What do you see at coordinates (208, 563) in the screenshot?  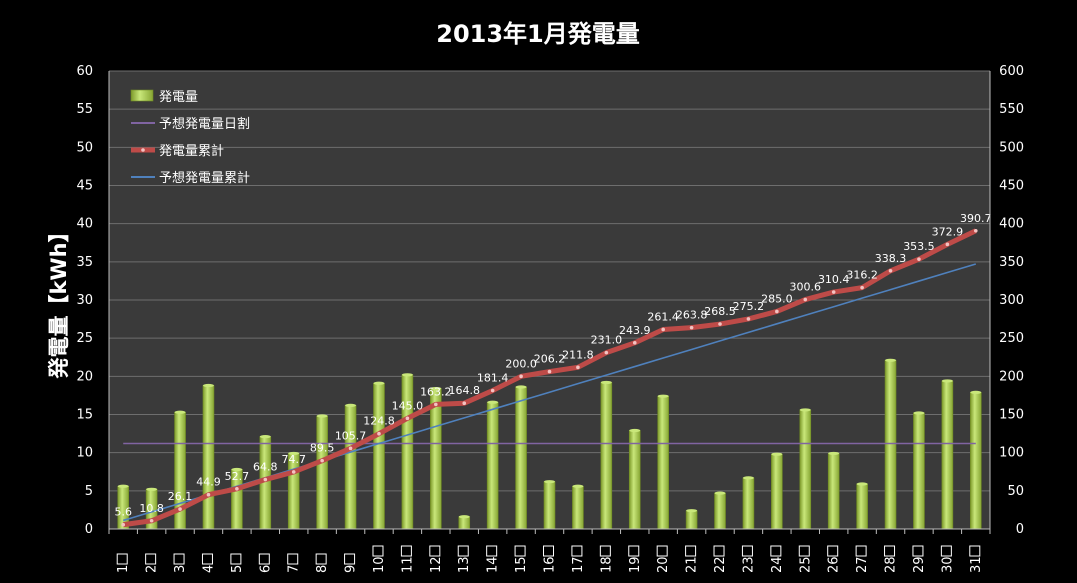 I see `x-tick-label: 4` at bounding box center [208, 563].